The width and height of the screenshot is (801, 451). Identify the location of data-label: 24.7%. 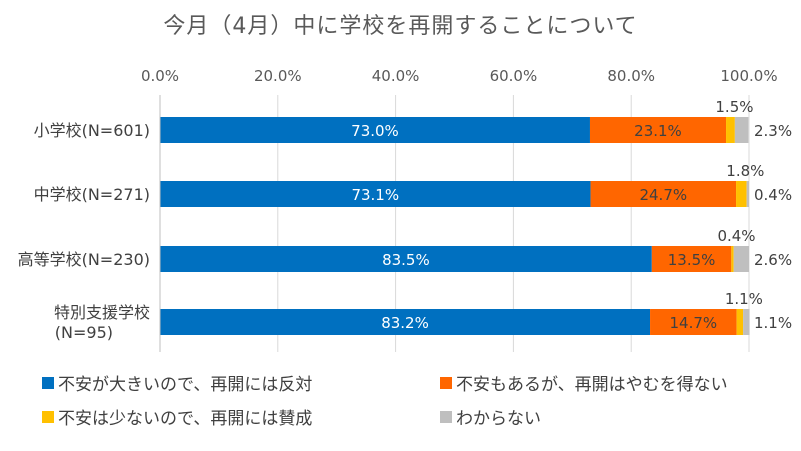
(663, 195).